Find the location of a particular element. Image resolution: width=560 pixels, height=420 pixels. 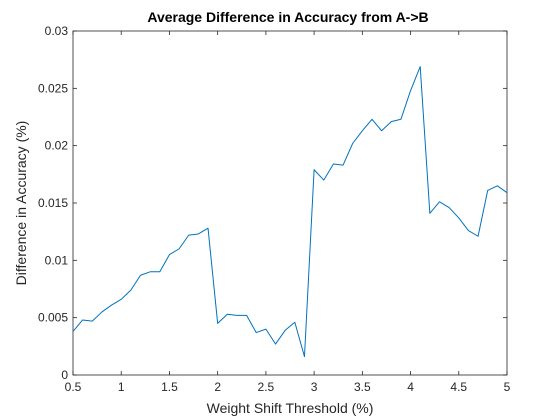

x-axis-label: Weight Shift Threshold (%) is located at coordinates (290, 408).